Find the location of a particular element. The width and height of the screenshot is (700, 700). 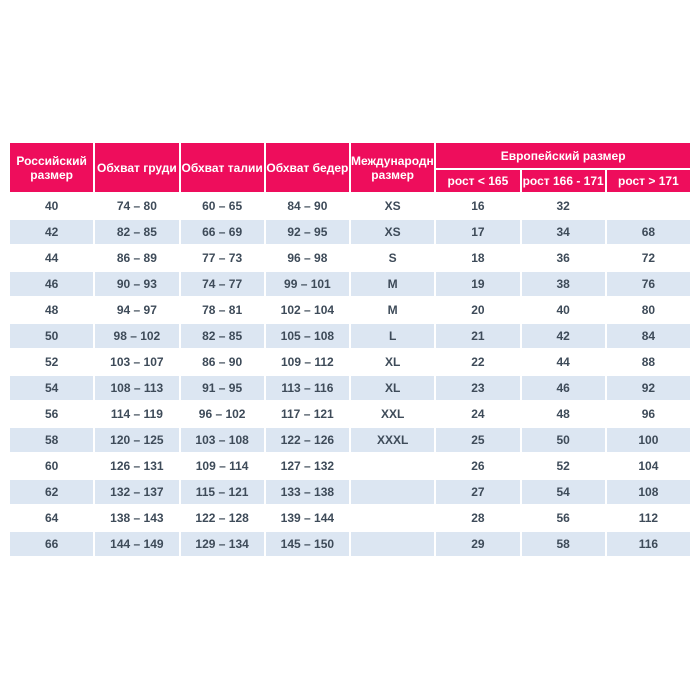

table-cell: 80 is located at coordinates (648, 310).